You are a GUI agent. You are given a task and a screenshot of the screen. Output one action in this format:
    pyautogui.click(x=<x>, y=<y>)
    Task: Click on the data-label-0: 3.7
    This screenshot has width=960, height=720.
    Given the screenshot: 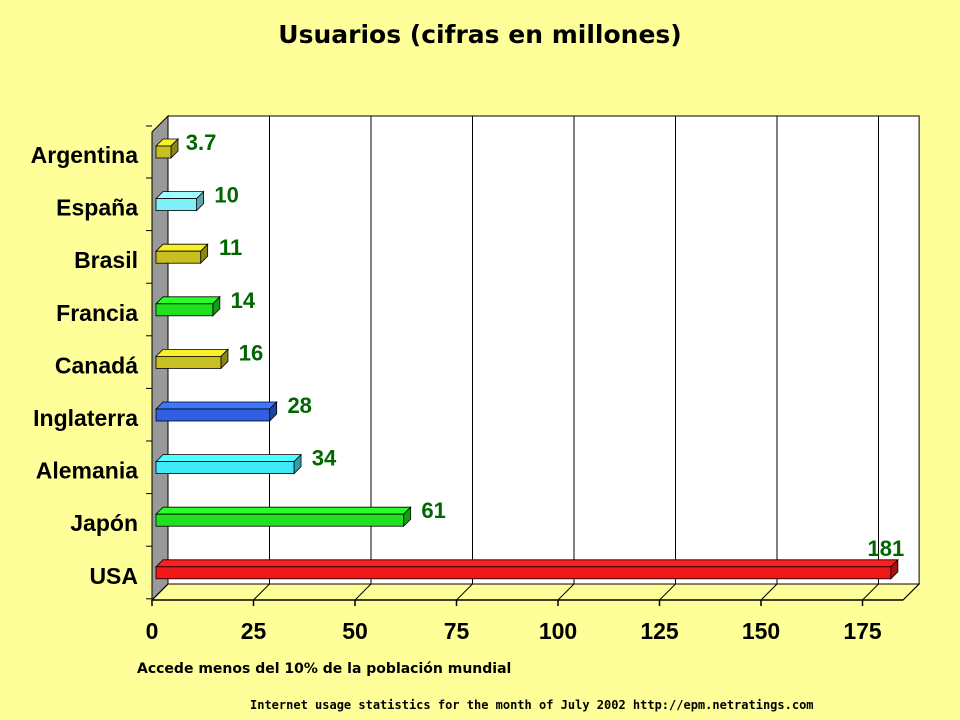 What is the action you would take?
    pyautogui.click(x=201, y=142)
    